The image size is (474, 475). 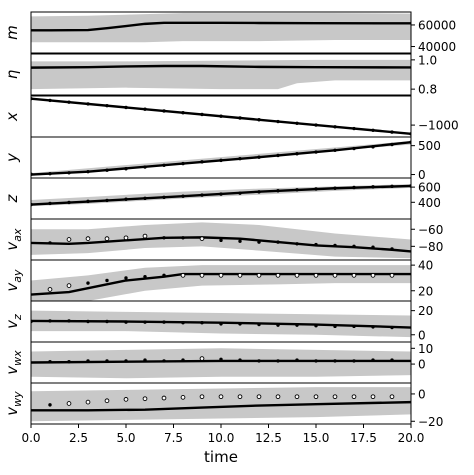 What do you see at coordinates (173, 438) in the screenshot?
I see `xtick-label-3: 7.5` at bounding box center [173, 438].